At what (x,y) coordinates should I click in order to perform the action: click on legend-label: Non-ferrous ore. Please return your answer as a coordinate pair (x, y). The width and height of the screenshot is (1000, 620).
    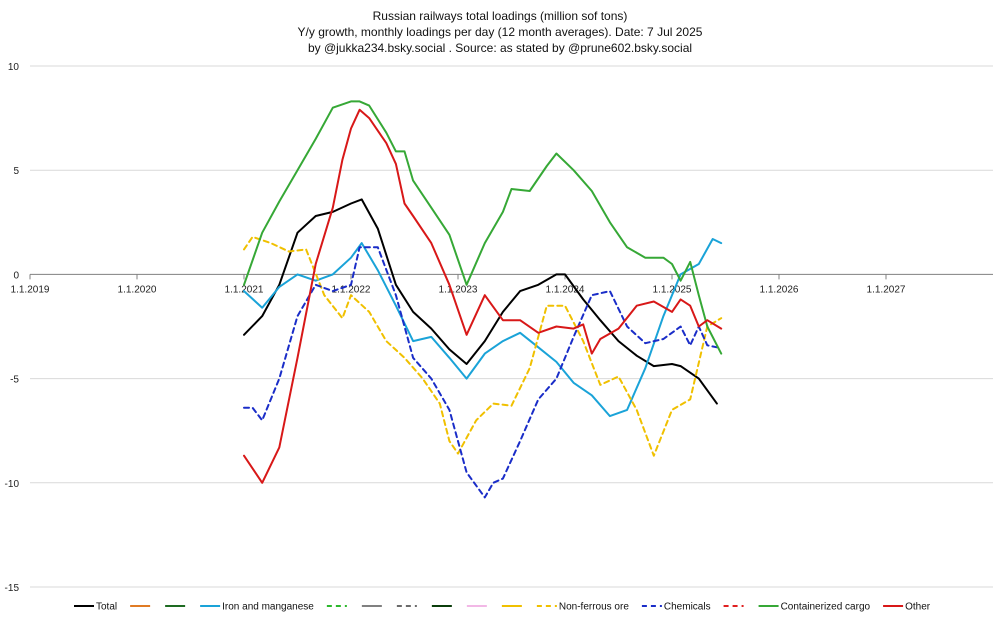
    Looking at the image, I should click on (594, 607).